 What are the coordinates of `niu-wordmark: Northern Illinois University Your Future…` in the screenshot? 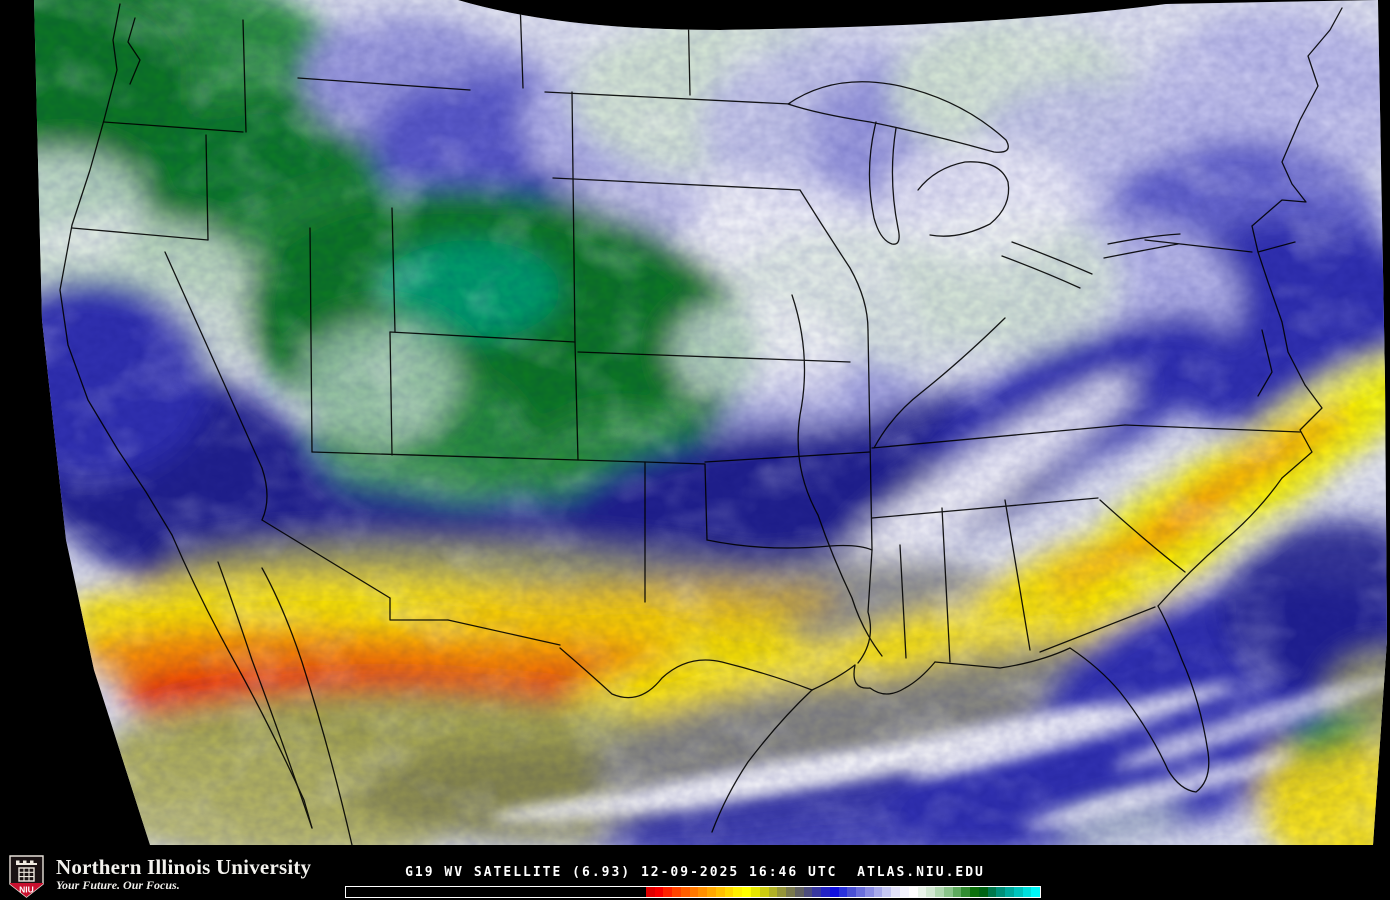 It's located at (183, 874).